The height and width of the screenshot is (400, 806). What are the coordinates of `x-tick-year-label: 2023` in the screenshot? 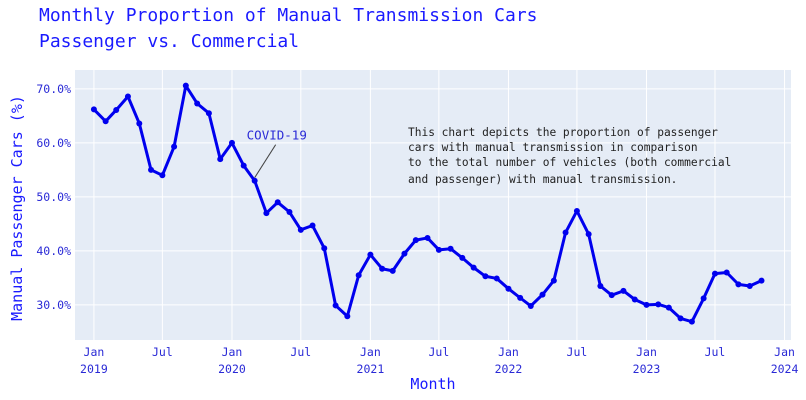 It's located at (647, 369).